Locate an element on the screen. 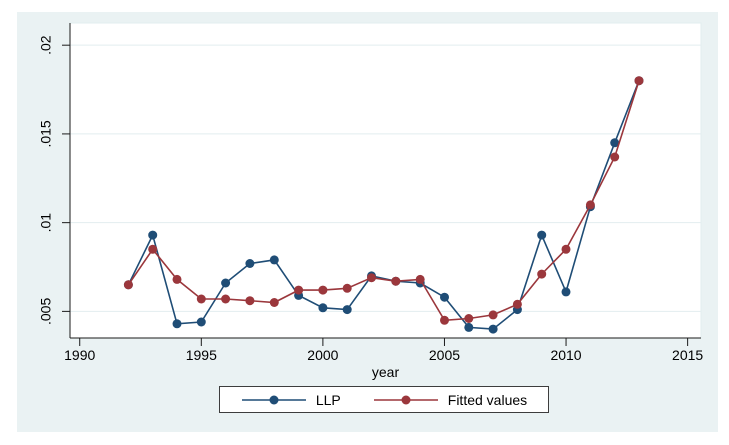  legend-item-llp: LLP is located at coordinates (291, 400).